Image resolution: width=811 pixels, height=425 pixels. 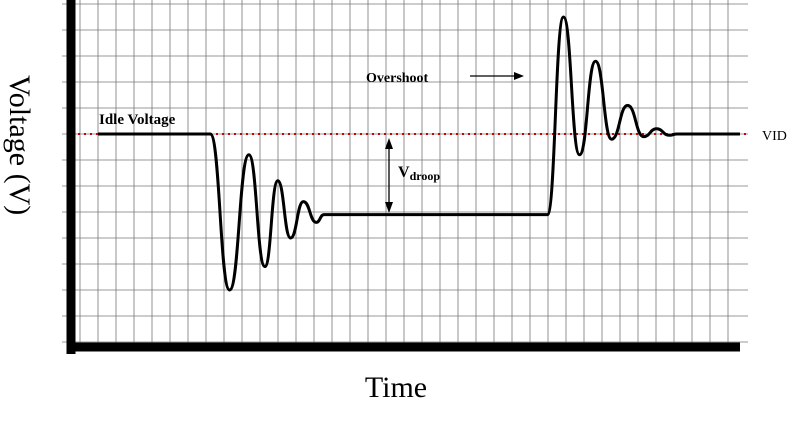 What do you see at coordinates (396, 387) in the screenshot?
I see `x-axis-title: Time` at bounding box center [396, 387].